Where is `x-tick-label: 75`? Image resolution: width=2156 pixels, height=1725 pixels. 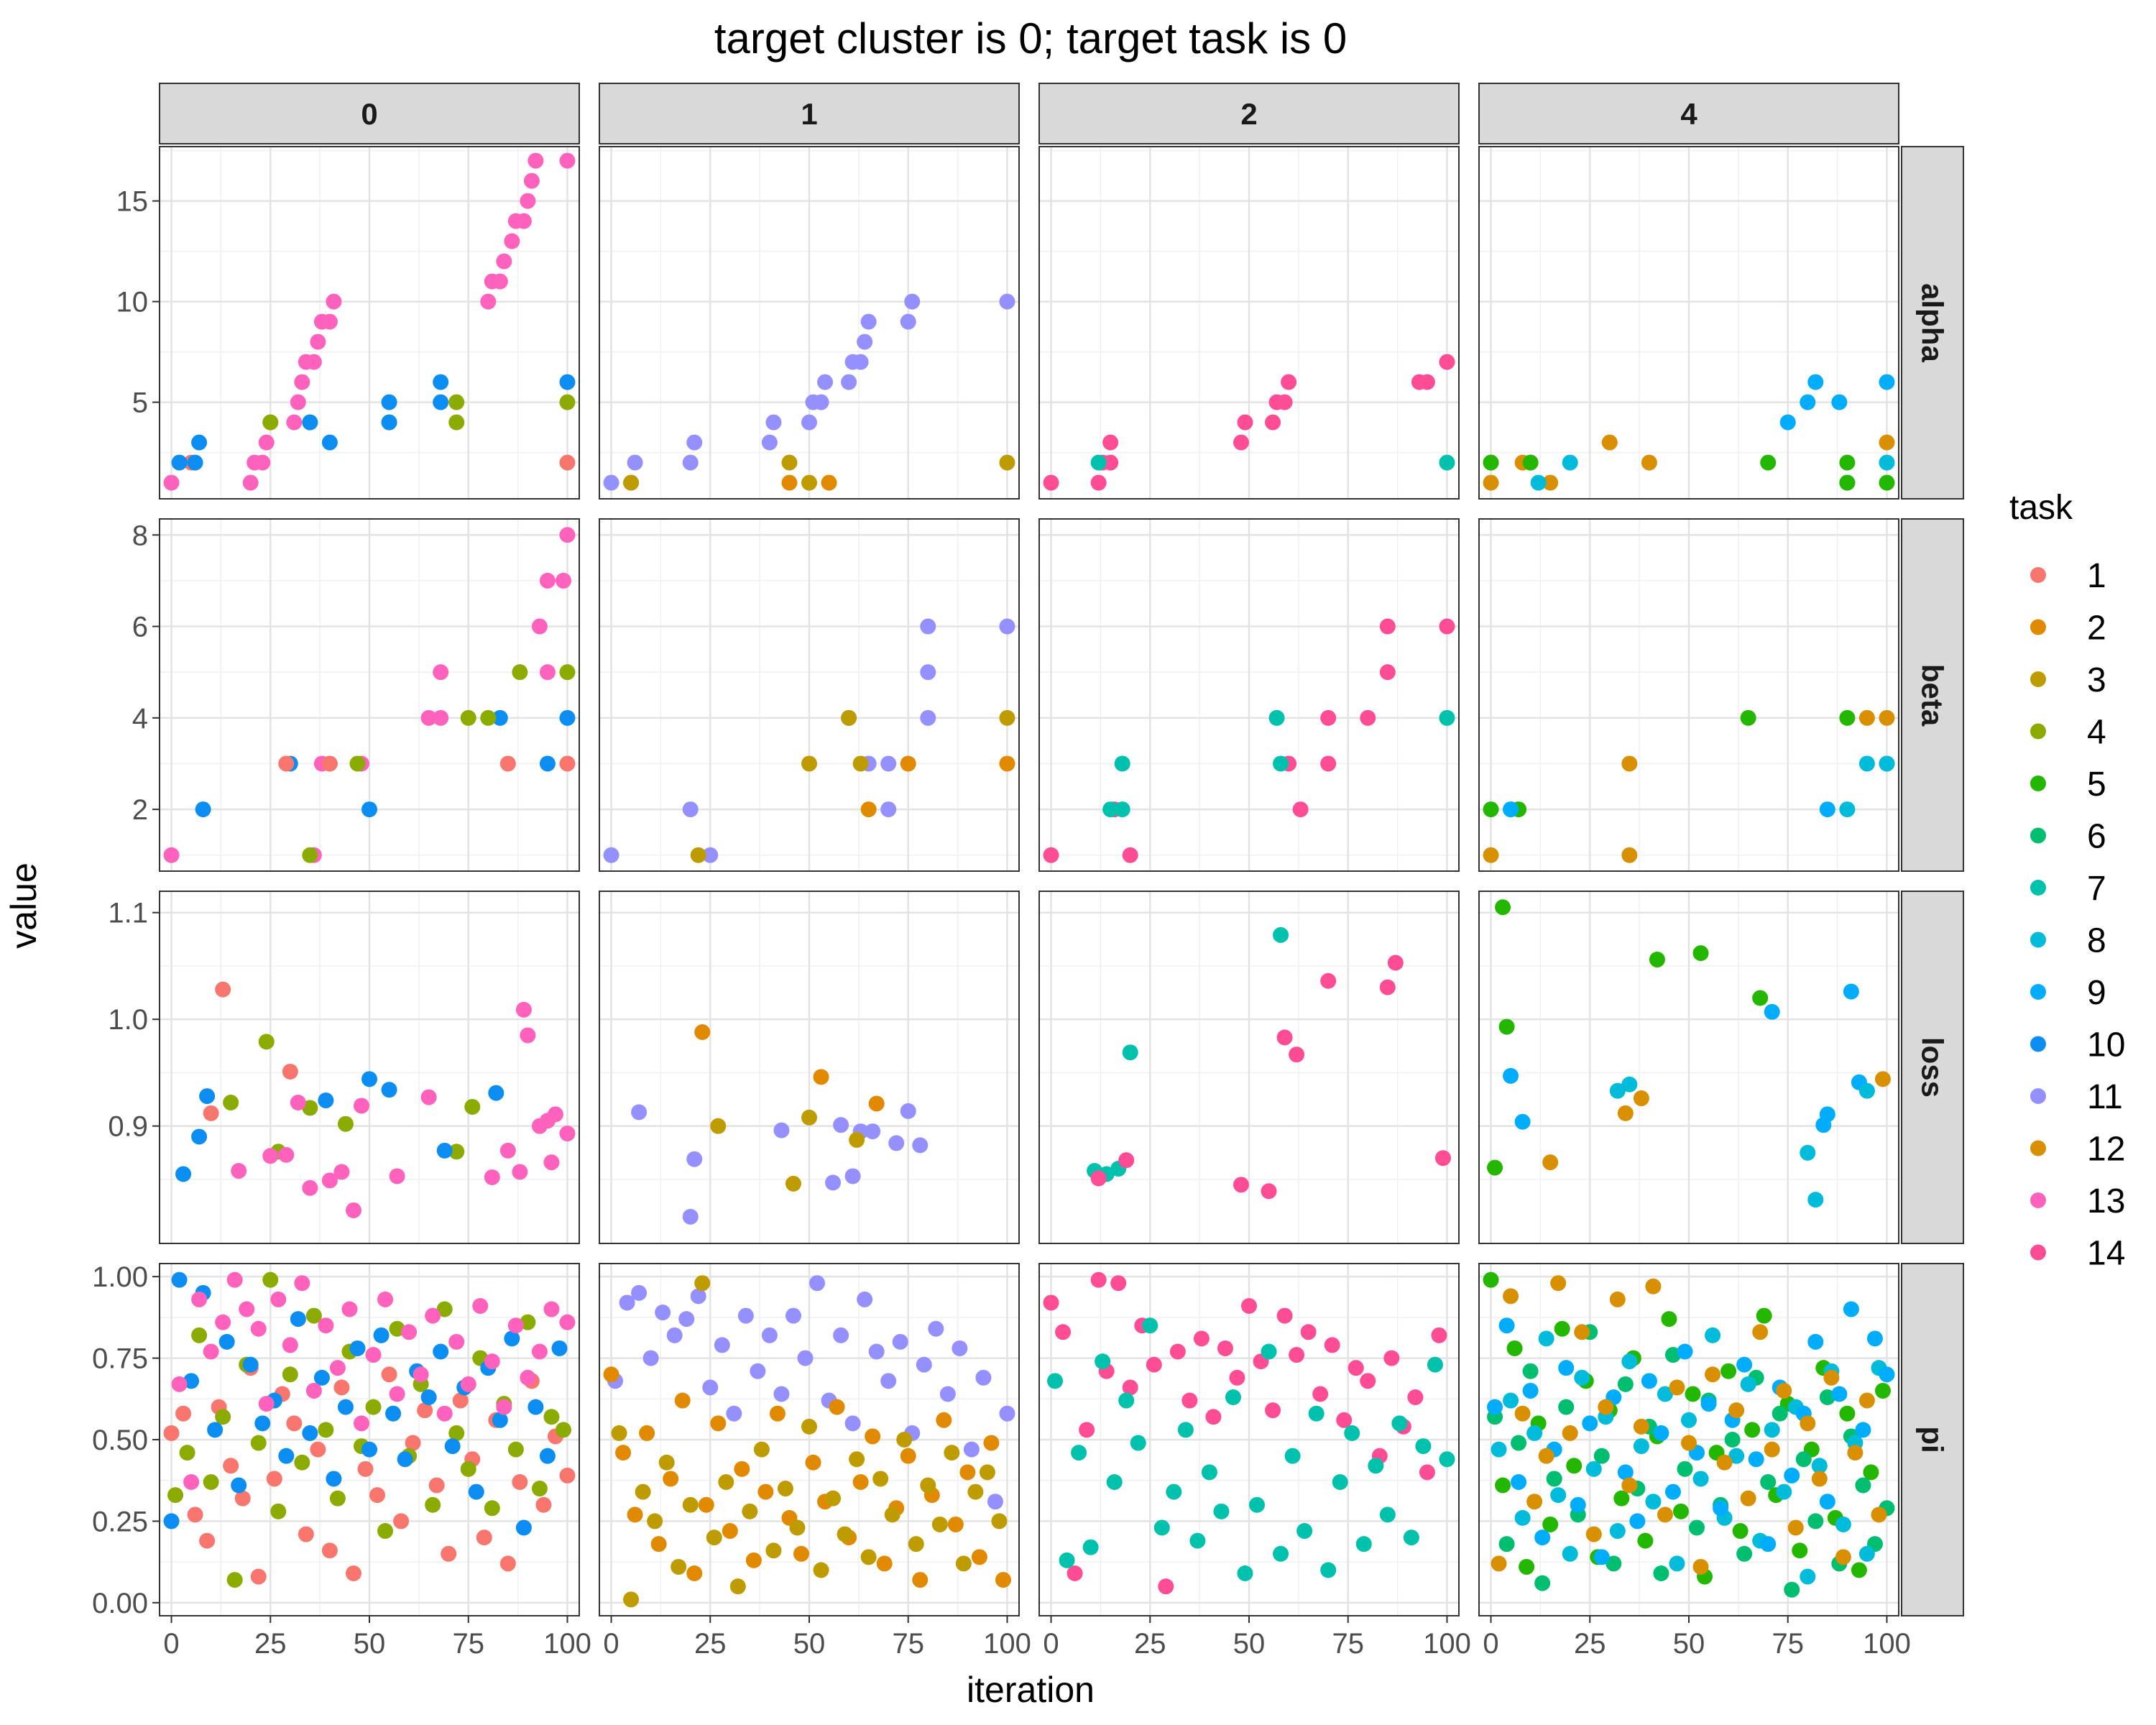
x-tick-label: 75 is located at coordinates (468, 1644).